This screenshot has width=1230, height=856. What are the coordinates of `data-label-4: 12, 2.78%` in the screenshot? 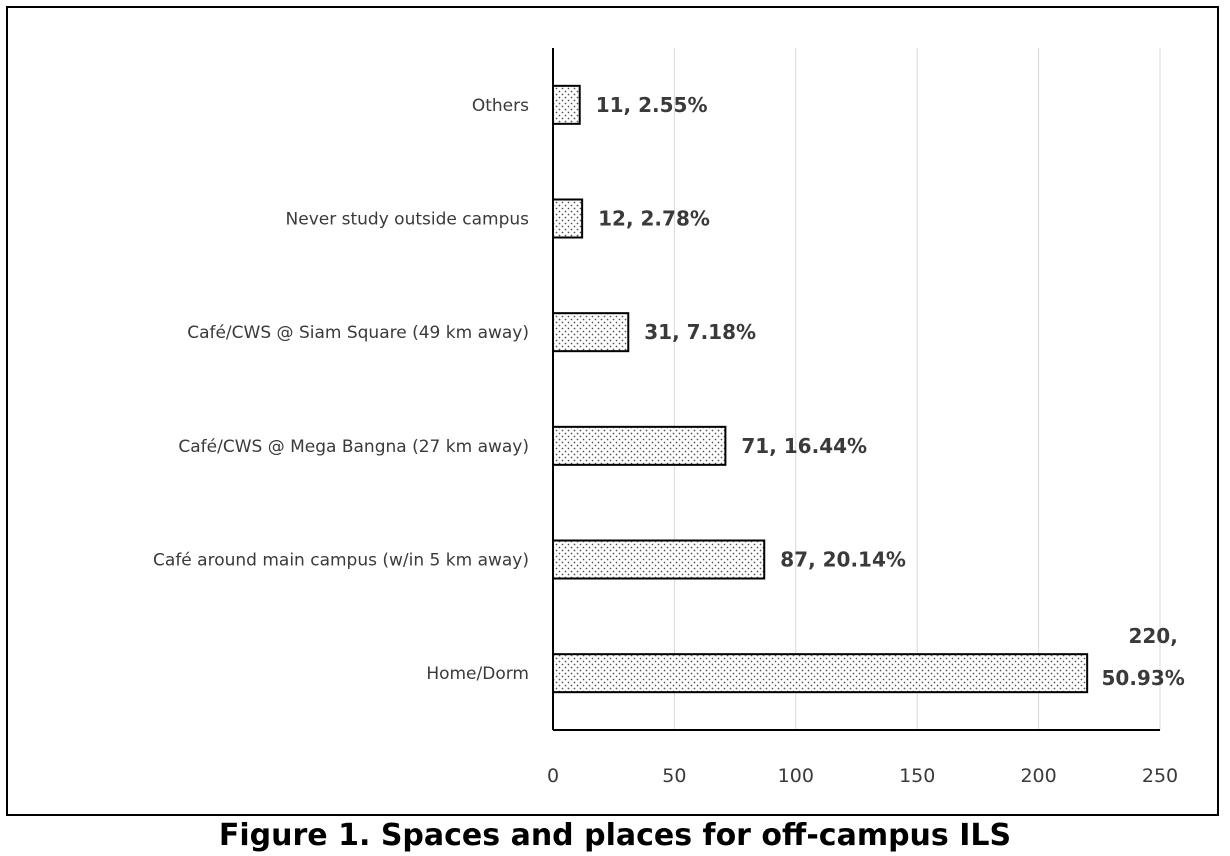 It's located at (654, 219).